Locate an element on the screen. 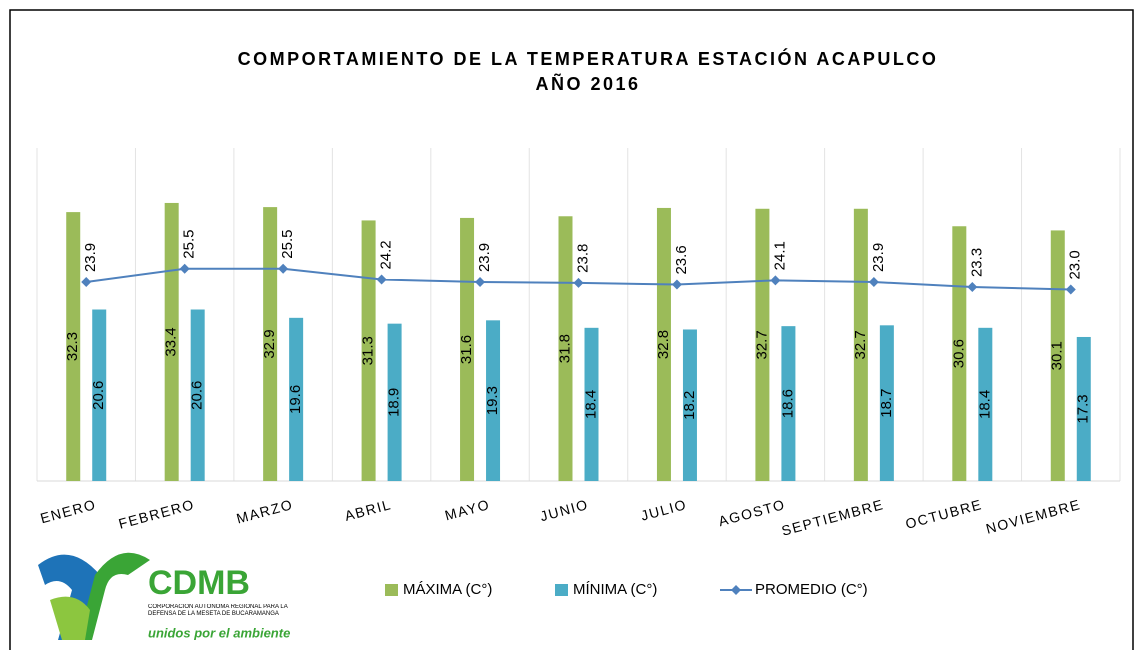 The image size is (1137, 650). data-label: 18.6 is located at coordinates (787, 403).